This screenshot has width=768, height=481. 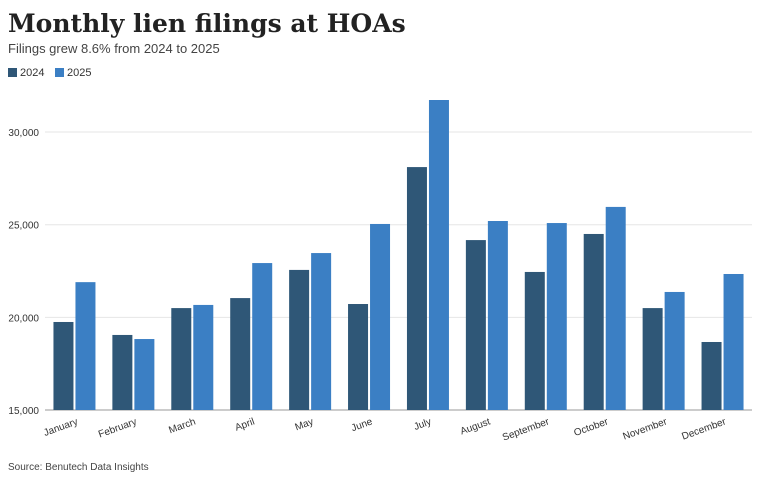 I want to click on x-tick-label: March, so click(x=182, y=426).